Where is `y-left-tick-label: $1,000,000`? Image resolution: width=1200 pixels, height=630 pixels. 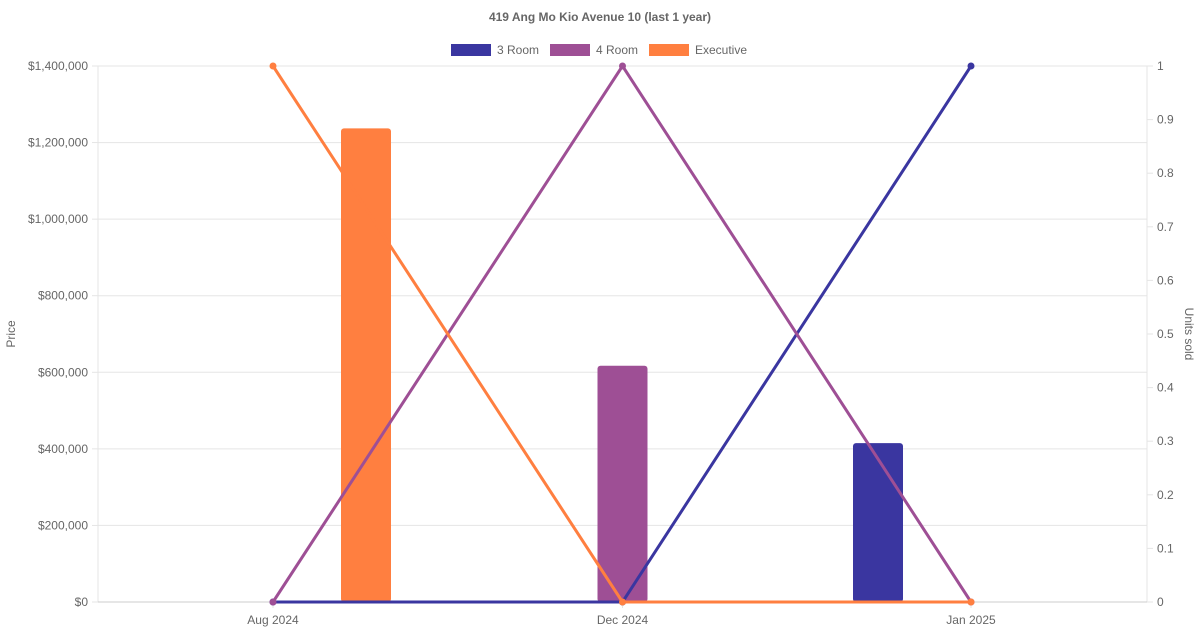
y-left-tick-label: $1,000,000 is located at coordinates (58, 219).